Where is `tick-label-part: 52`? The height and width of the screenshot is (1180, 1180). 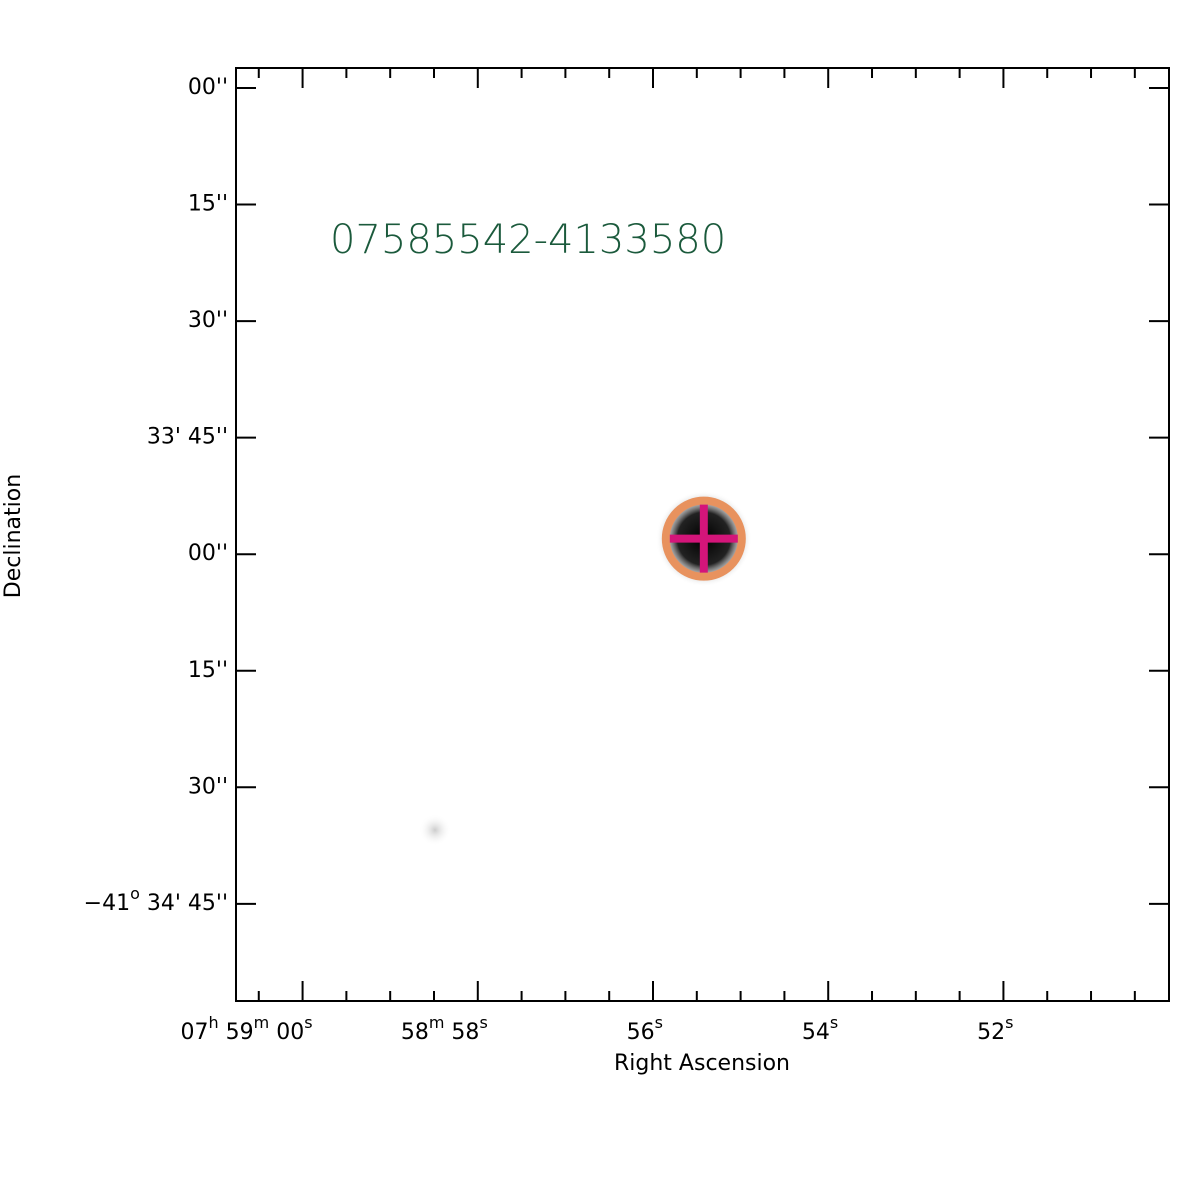
tick-label-part: 52 is located at coordinates (991, 1032).